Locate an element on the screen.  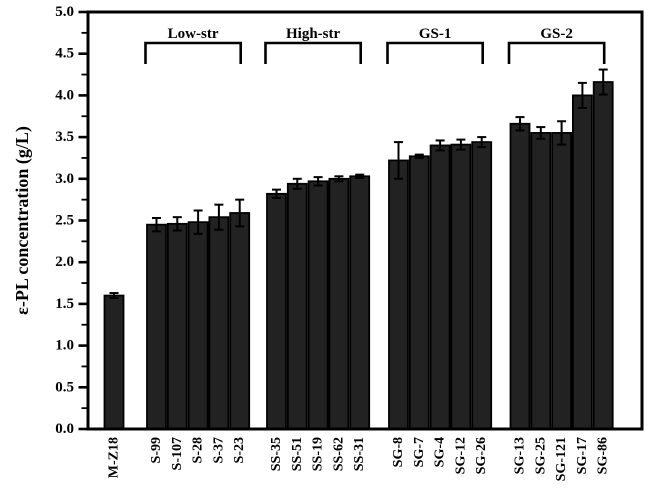
x-tick-label-SS-62: SS-62 is located at coordinates (338, 454).